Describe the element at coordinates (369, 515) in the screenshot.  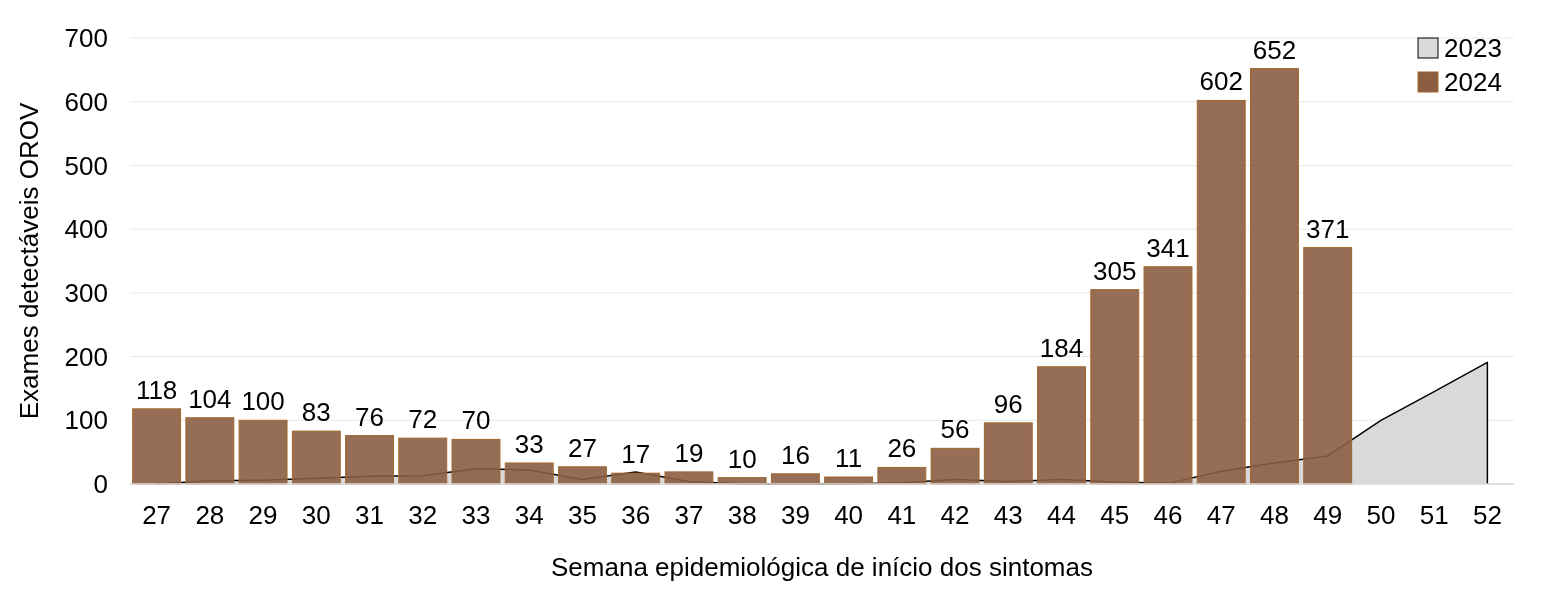
I see `x-tick-label: 31` at that location.